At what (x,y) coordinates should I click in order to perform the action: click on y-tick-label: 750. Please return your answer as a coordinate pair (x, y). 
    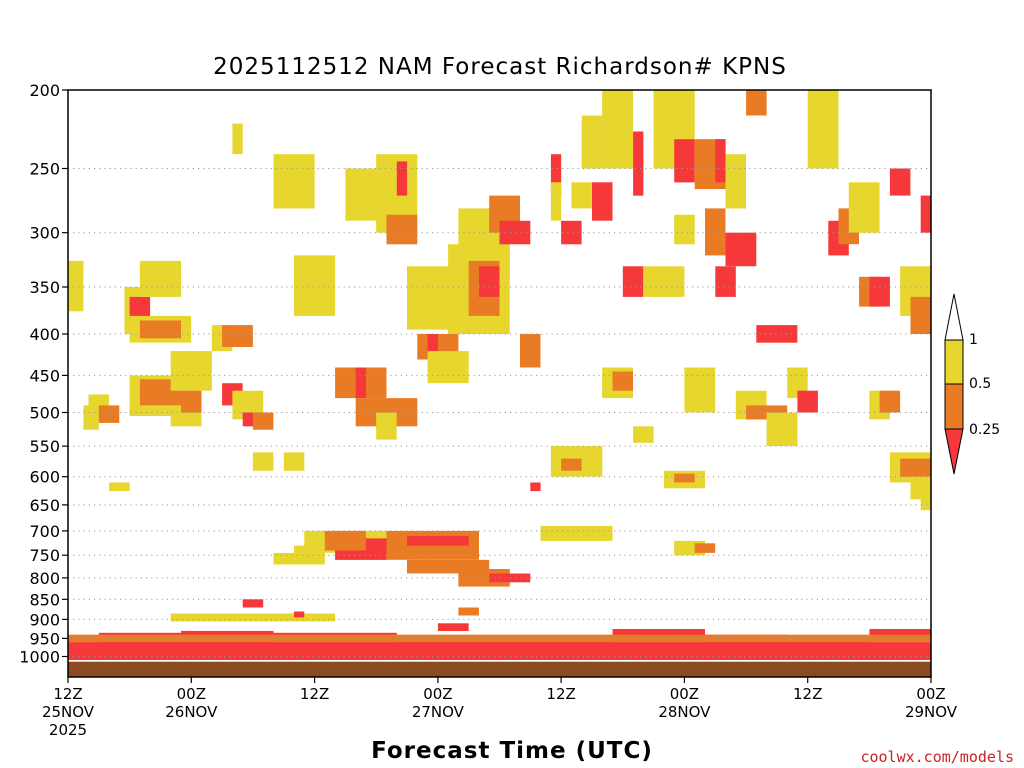
    Looking at the image, I should click on (44, 555).